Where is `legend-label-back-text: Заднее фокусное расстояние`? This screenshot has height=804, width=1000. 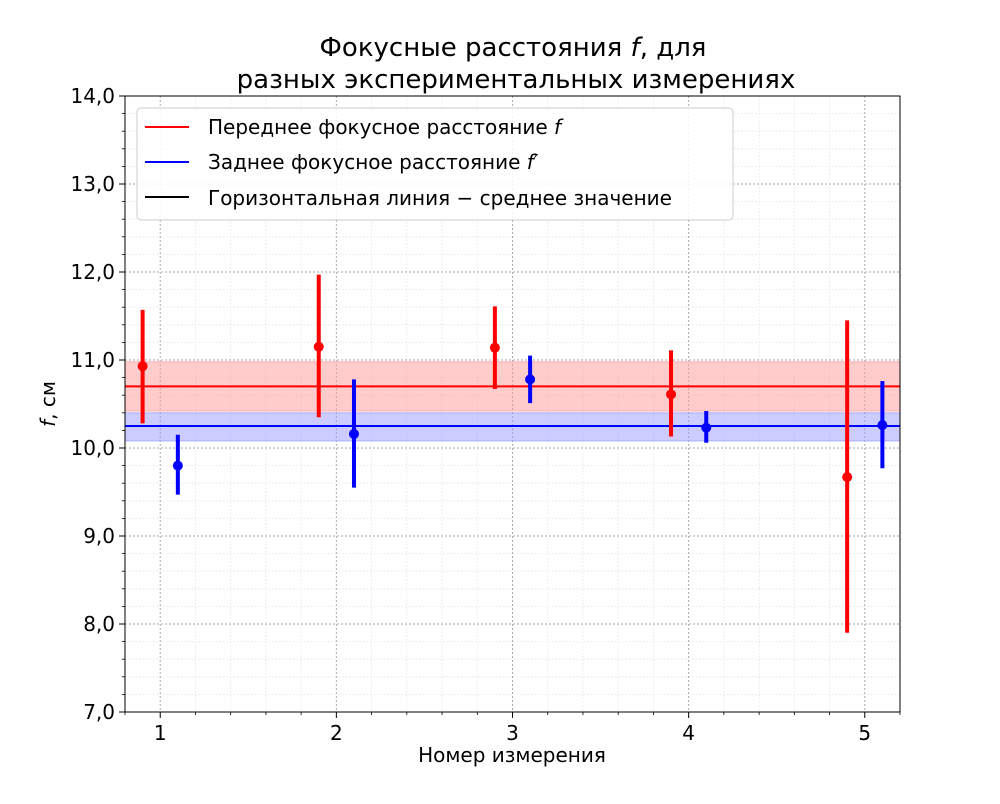 legend-label-back-text: Заднее фокусное расстояние is located at coordinates (367, 162).